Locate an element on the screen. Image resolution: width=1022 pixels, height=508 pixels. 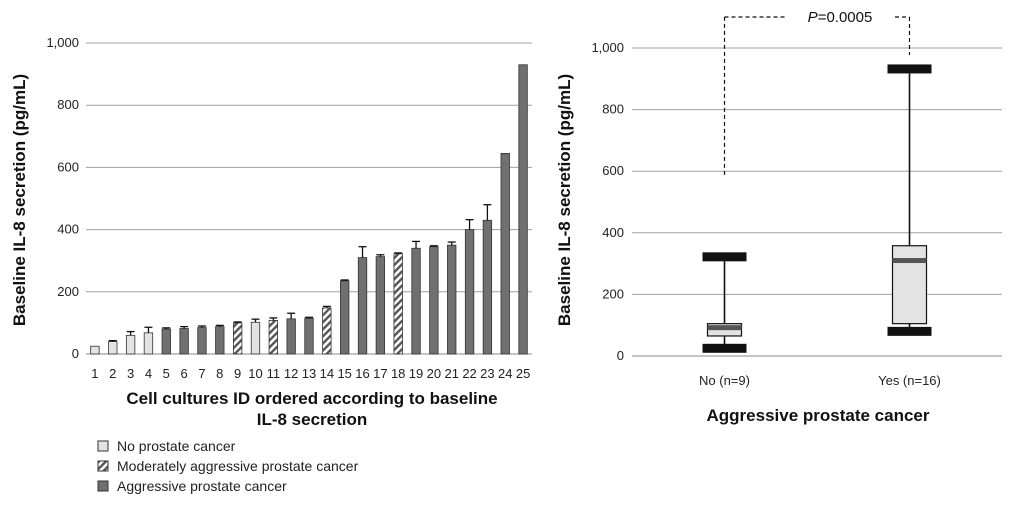
x-tick-label: 4 is located at coordinates (148, 373).